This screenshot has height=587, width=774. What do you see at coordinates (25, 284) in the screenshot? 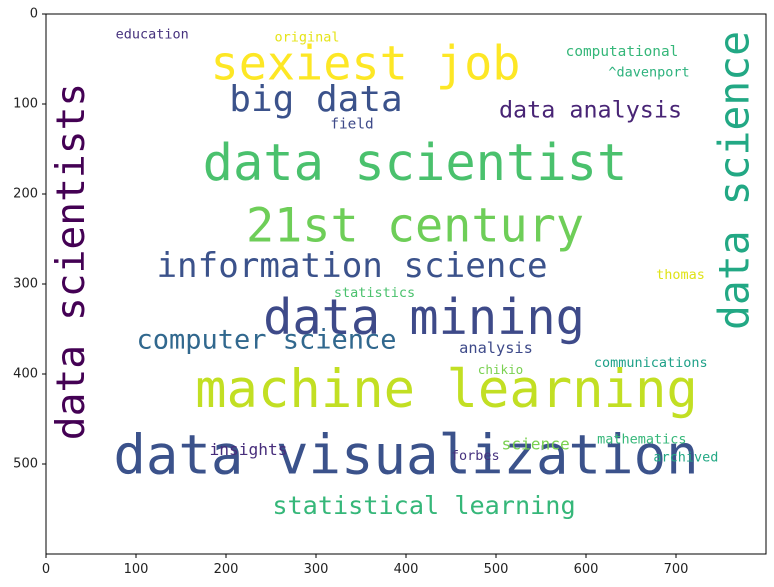
I see `y-tick-label: 300` at bounding box center [25, 284].